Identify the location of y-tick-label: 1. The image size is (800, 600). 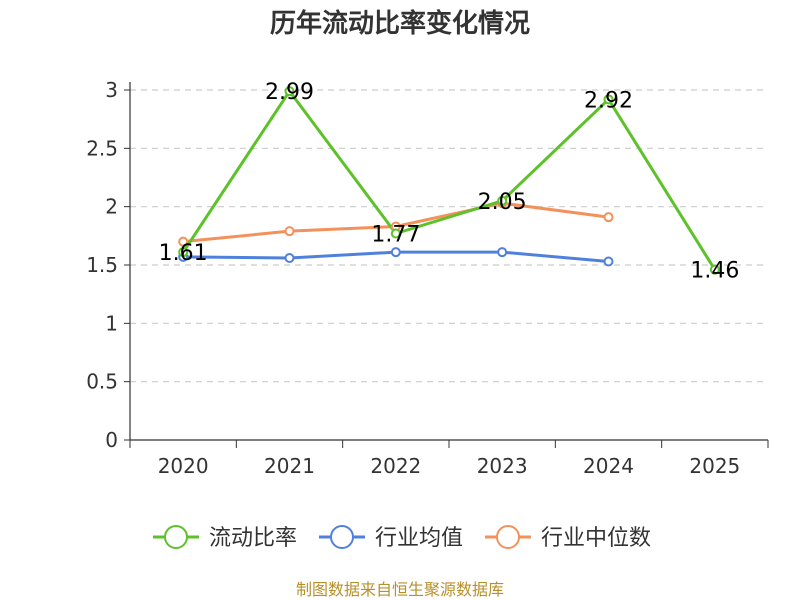
(111, 323).